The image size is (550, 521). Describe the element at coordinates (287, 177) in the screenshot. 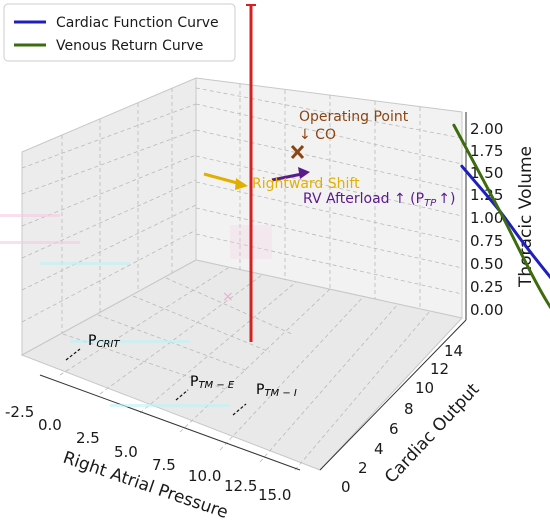

I see `rv-afterload-arrow-shaft` at that location.